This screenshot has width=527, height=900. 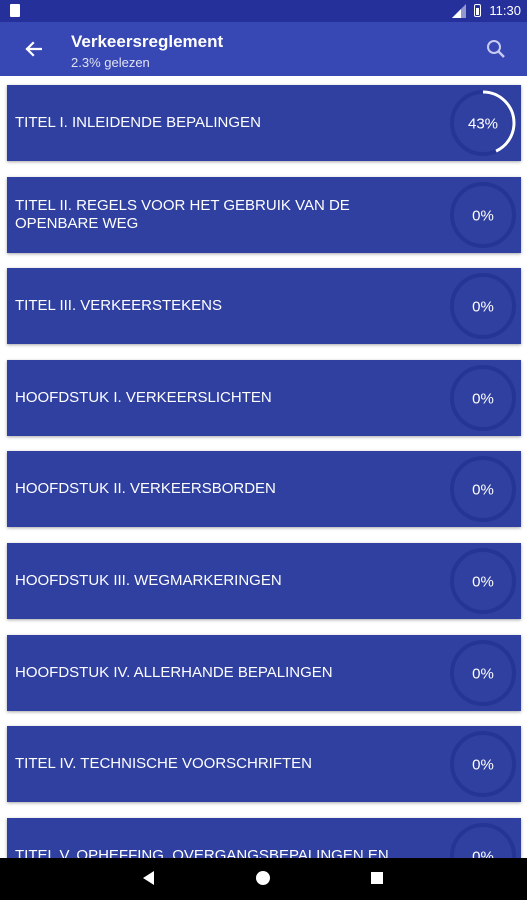 I want to click on progress-percent: 43%, so click(x=483, y=124).